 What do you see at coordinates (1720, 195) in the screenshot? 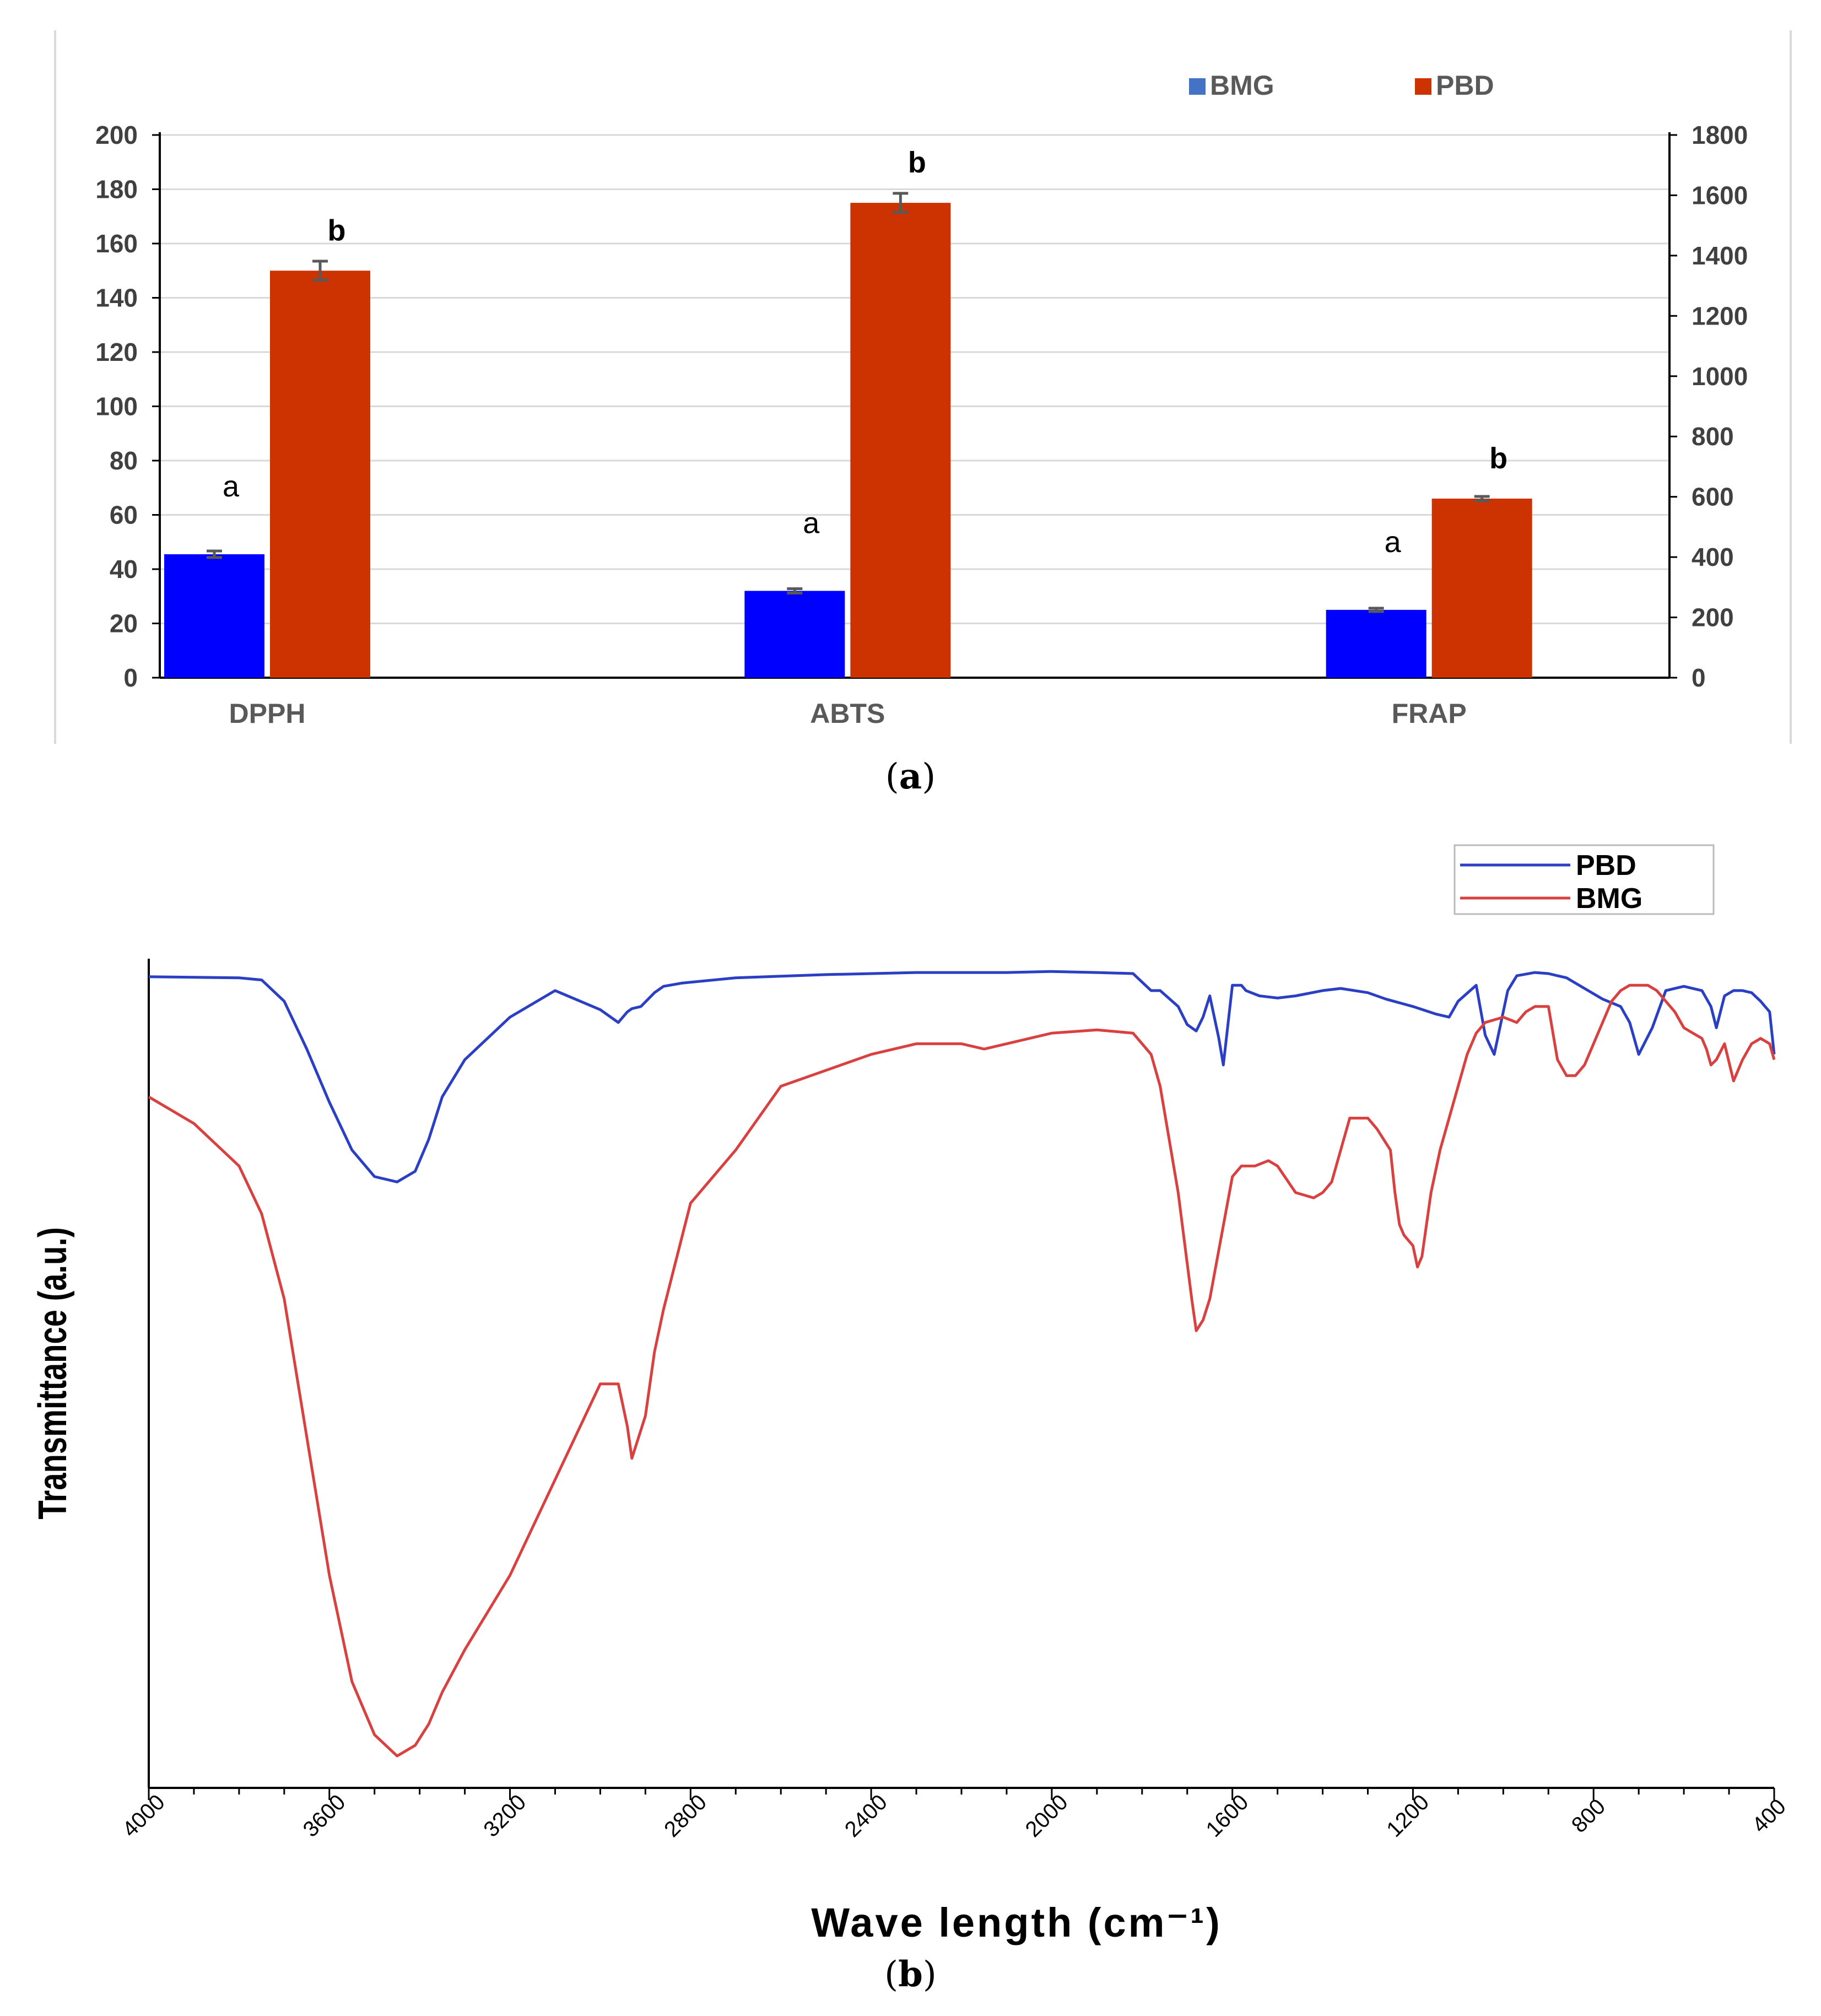
I see `right-tick-label-8: 1600` at bounding box center [1720, 195].